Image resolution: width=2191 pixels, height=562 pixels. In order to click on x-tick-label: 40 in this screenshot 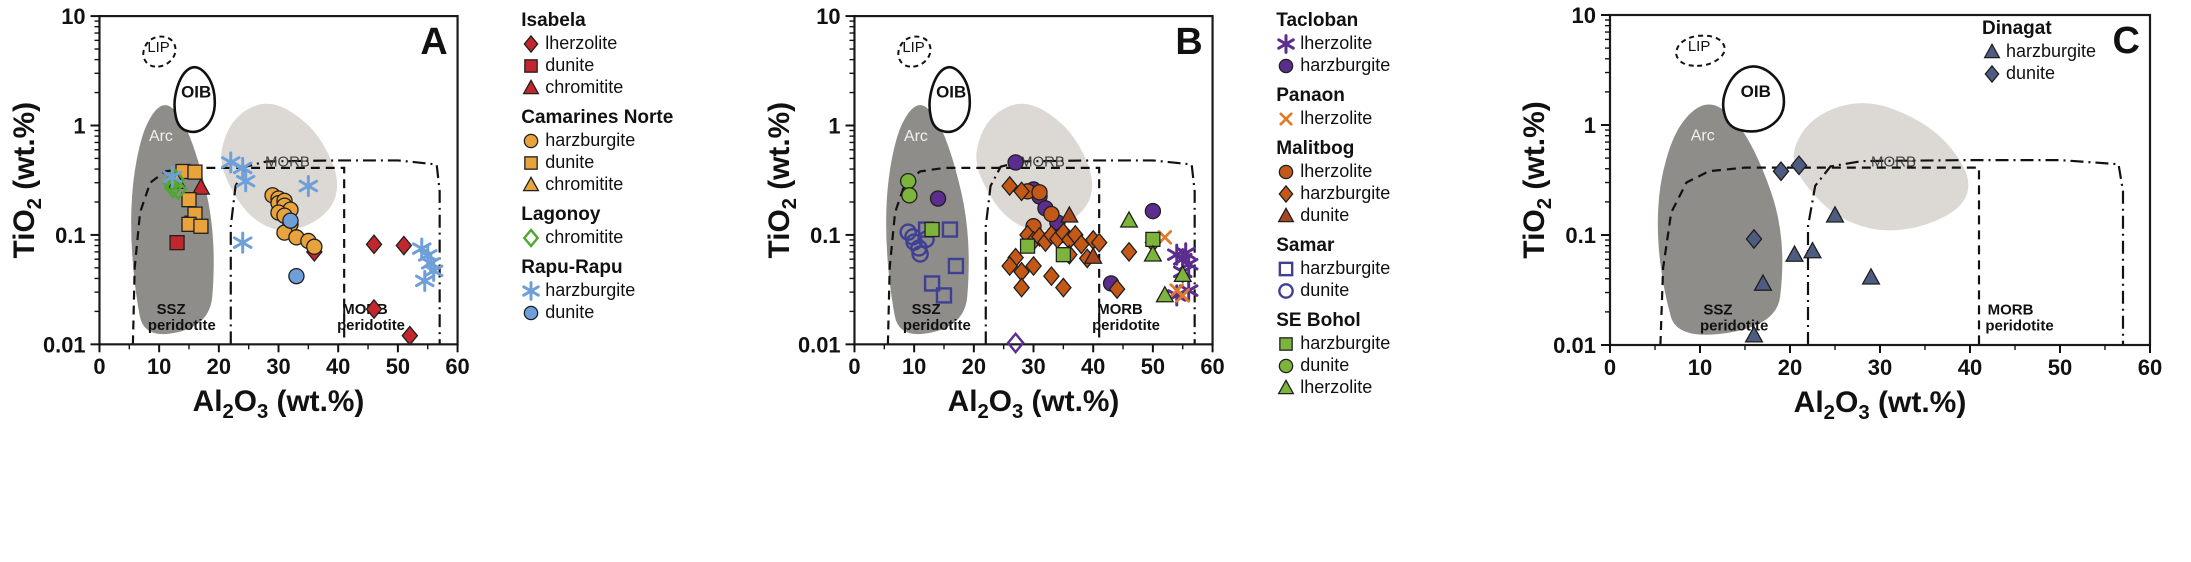, I will do `click(338, 366)`.